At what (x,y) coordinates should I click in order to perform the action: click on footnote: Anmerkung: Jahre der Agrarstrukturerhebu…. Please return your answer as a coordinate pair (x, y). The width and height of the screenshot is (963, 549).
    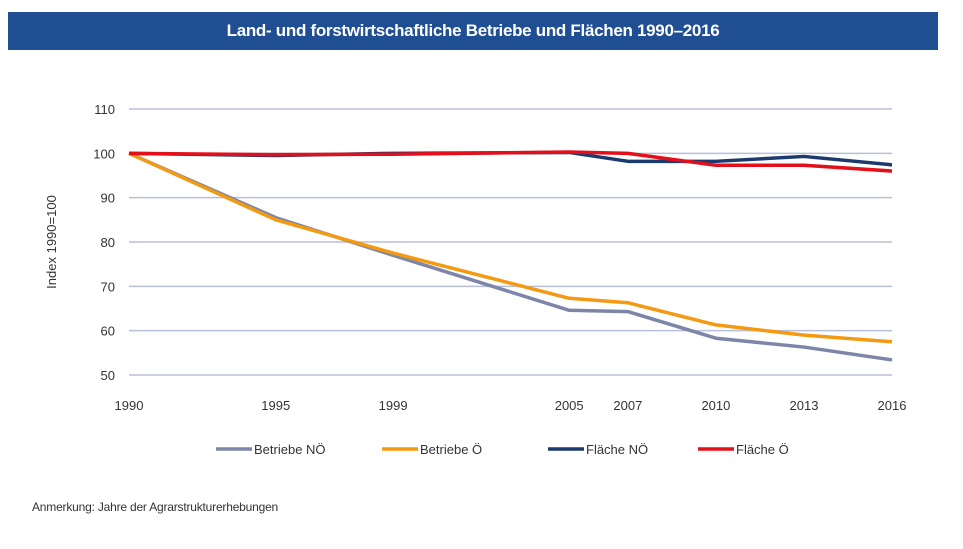
    Looking at the image, I should click on (155, 507).